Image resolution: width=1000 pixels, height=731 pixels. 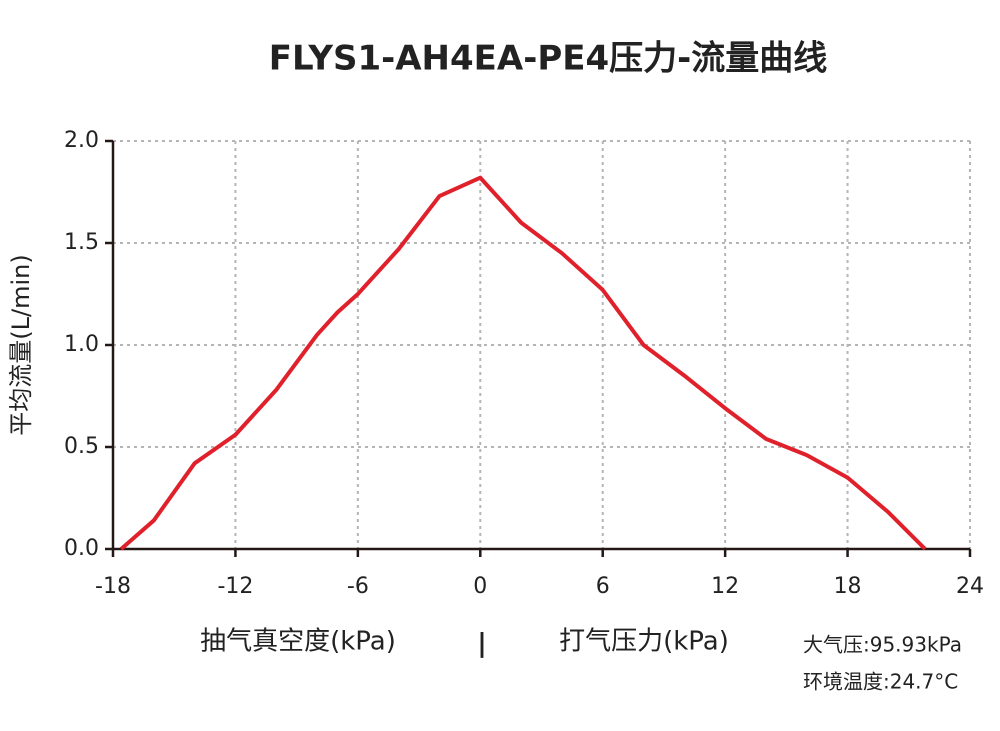 What do you see at coordinates (81, 242) in the screenshot?
I see `y-tick-label: 1.5` at bounding box center [81, 242].